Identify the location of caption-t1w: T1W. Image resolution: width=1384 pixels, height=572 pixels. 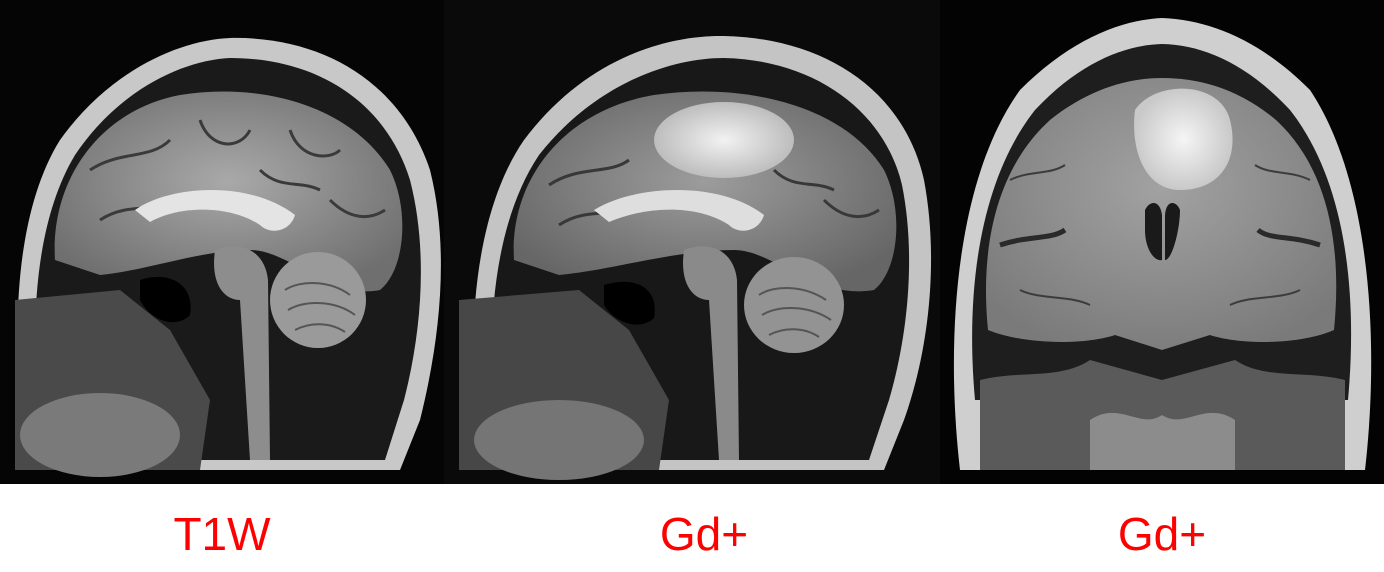
(222, 534).